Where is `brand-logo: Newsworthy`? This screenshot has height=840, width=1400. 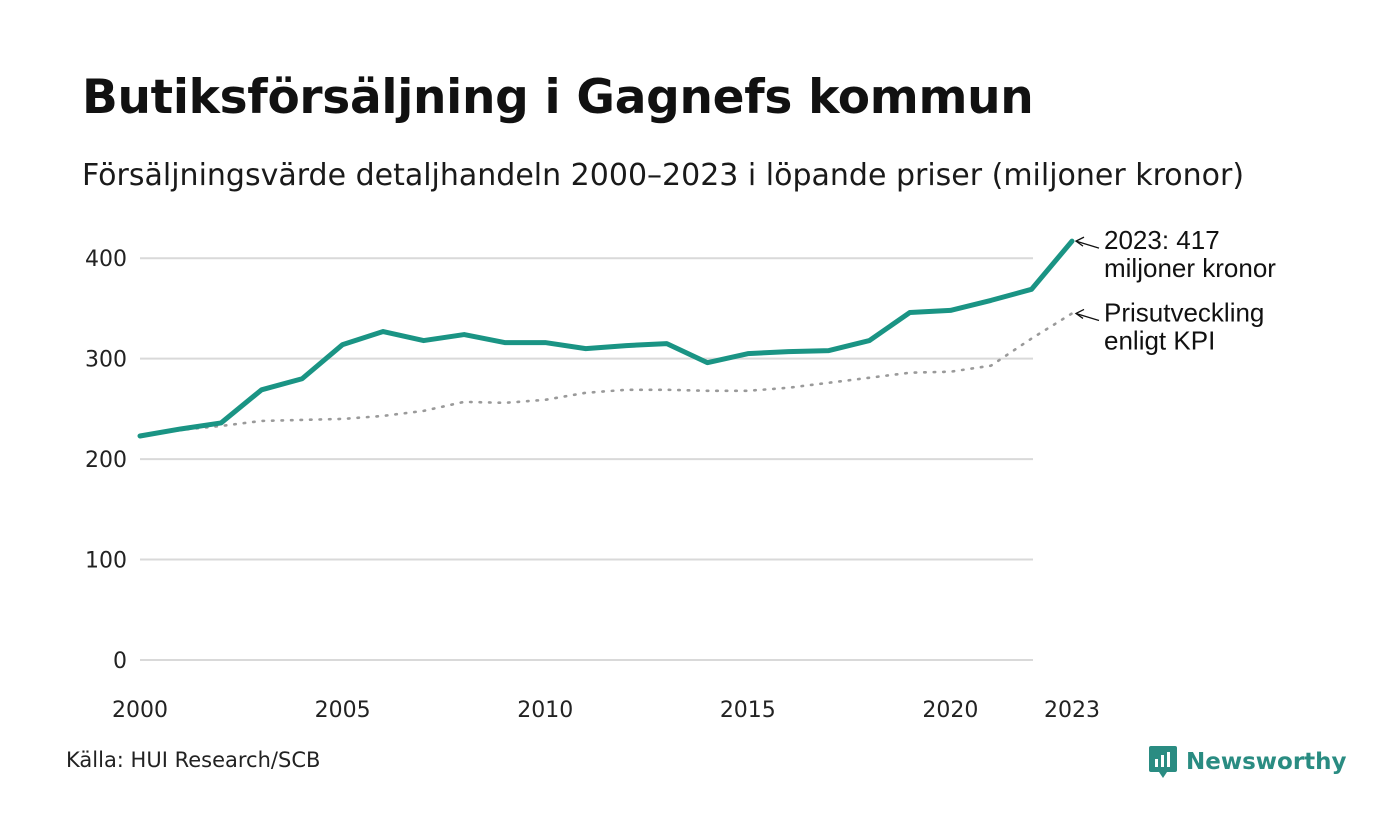 brand-logo: Newsworthy is located at coordinates (1247, 762).